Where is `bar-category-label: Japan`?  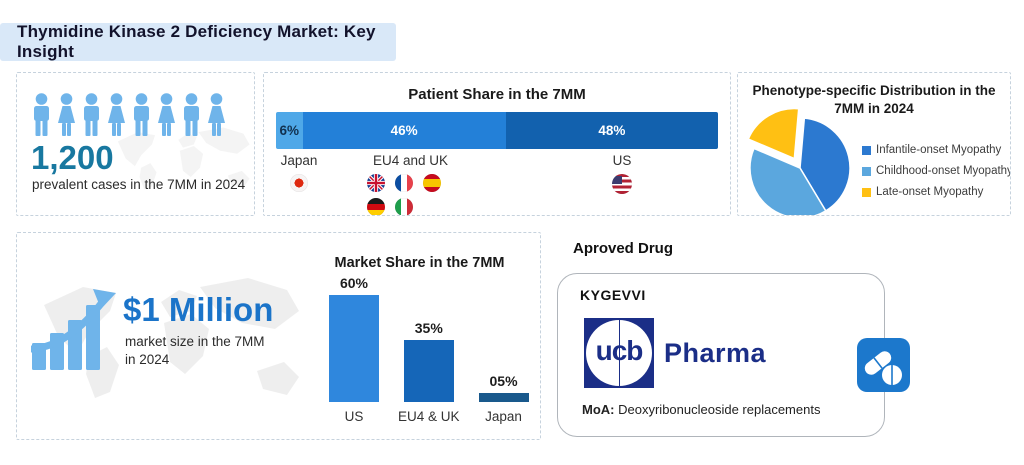 bar-category-label: Japan is located at coordinates (503, 416).